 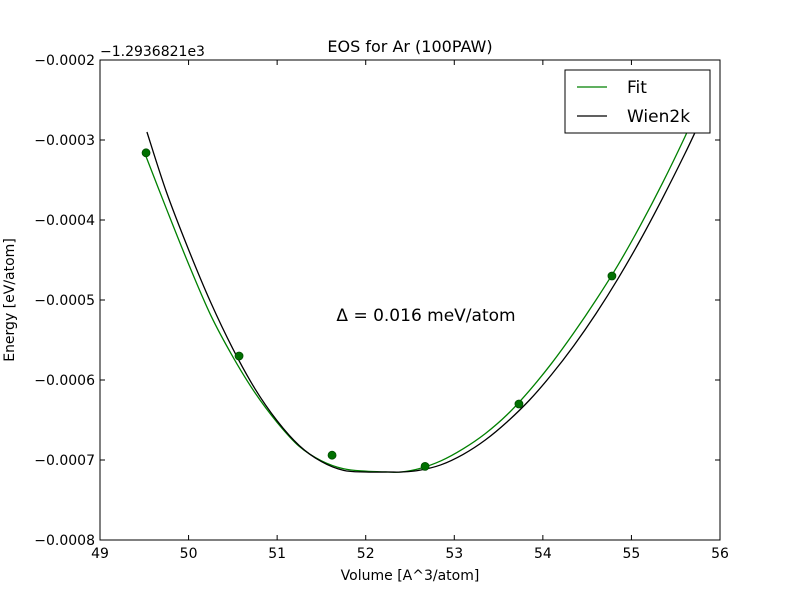 What do you see at coordinates (64, 221) in the screenshot?
I see `y-tick-label: −0.0004` at bounding box center [64, 221].